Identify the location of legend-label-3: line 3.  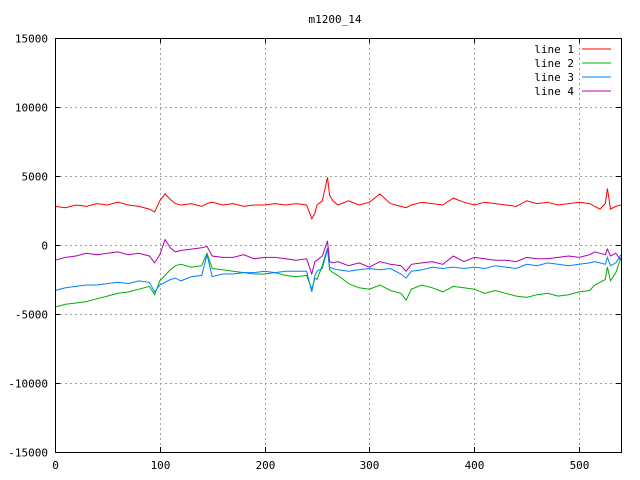
(554, 77).